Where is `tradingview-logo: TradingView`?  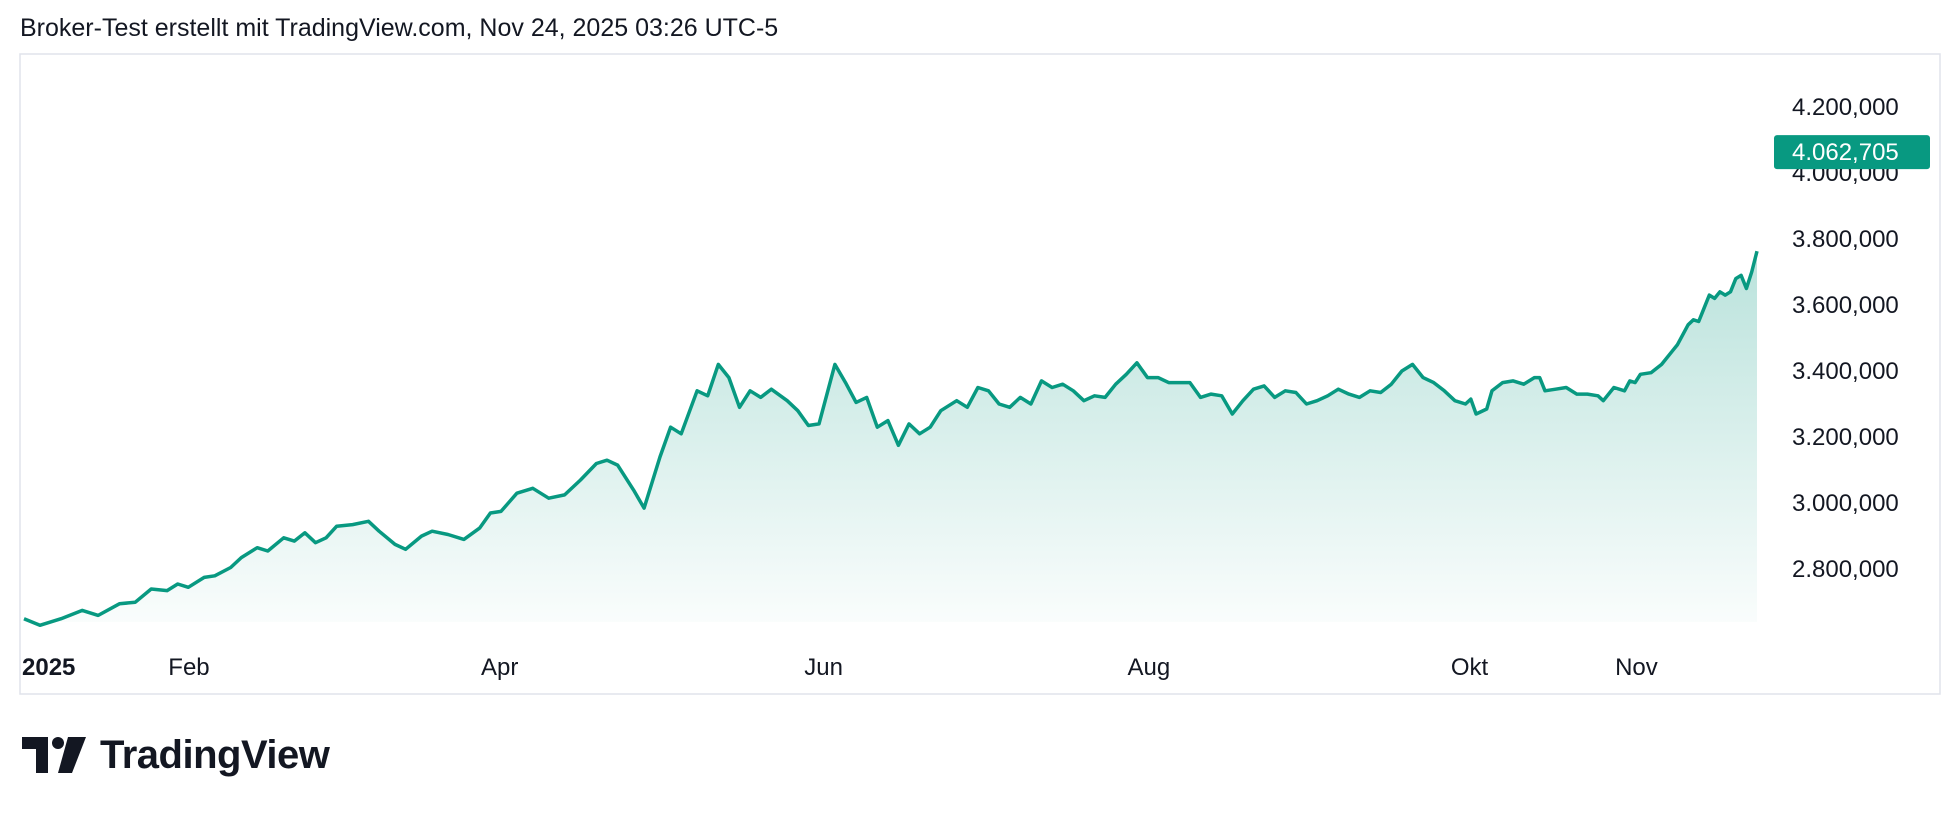 tradingview-logo: TradingView is located at coordinates (176, 755).